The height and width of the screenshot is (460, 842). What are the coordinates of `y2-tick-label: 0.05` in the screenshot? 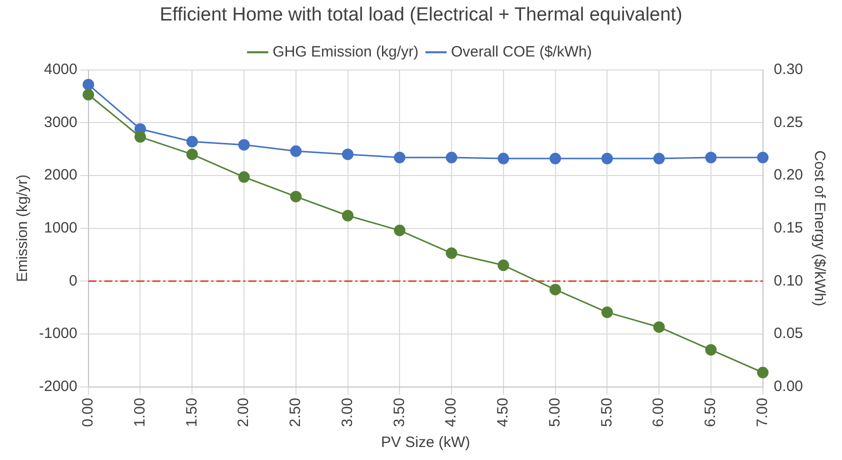 It's located at (789, 333).